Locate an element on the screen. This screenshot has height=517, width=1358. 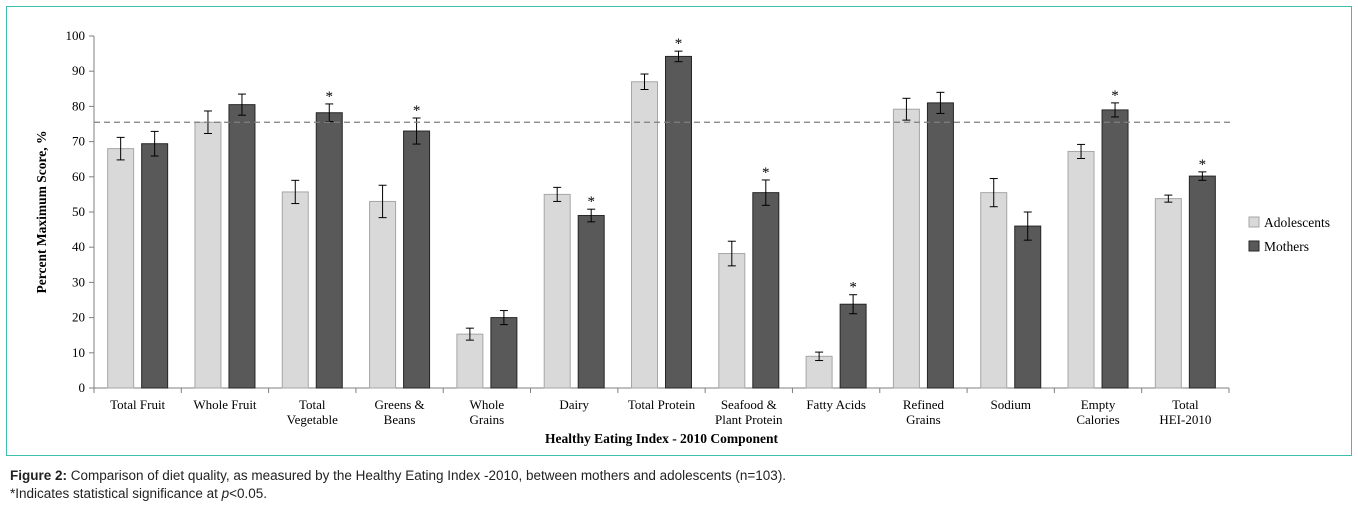
x-category-label: Calories is located at coordinates (1097, 419).